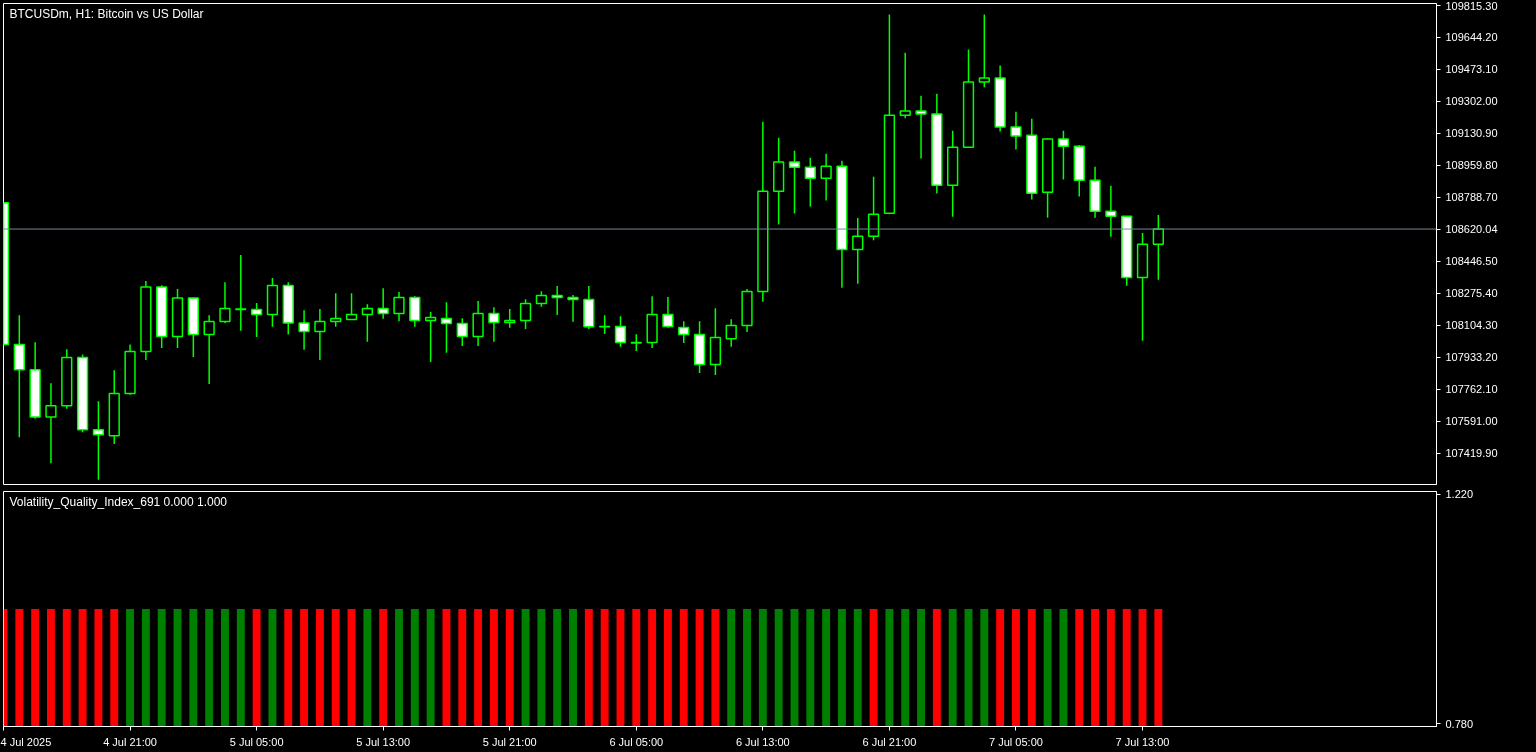 This screenshot has height=752, width=1536. I want to click on x-tick-label: 7 Jul 13:00, so click(1142, 741).